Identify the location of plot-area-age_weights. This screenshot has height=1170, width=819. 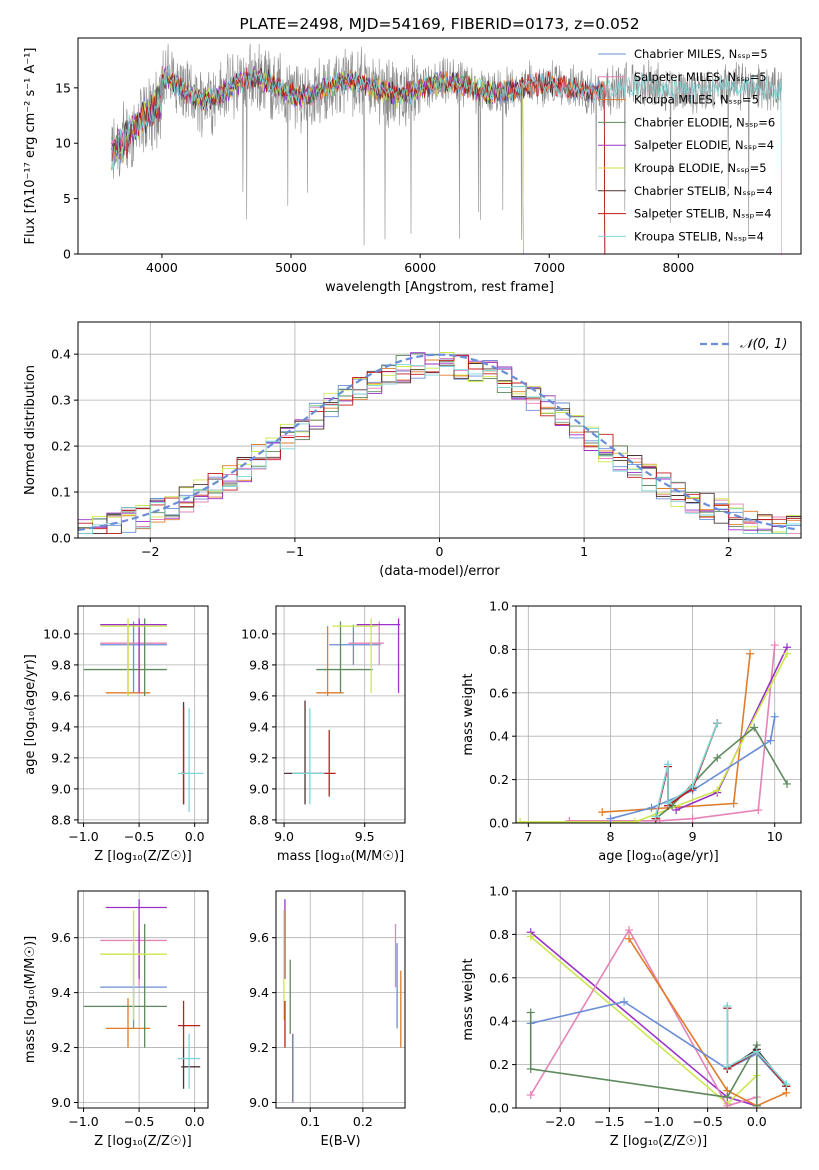
(654, 732).